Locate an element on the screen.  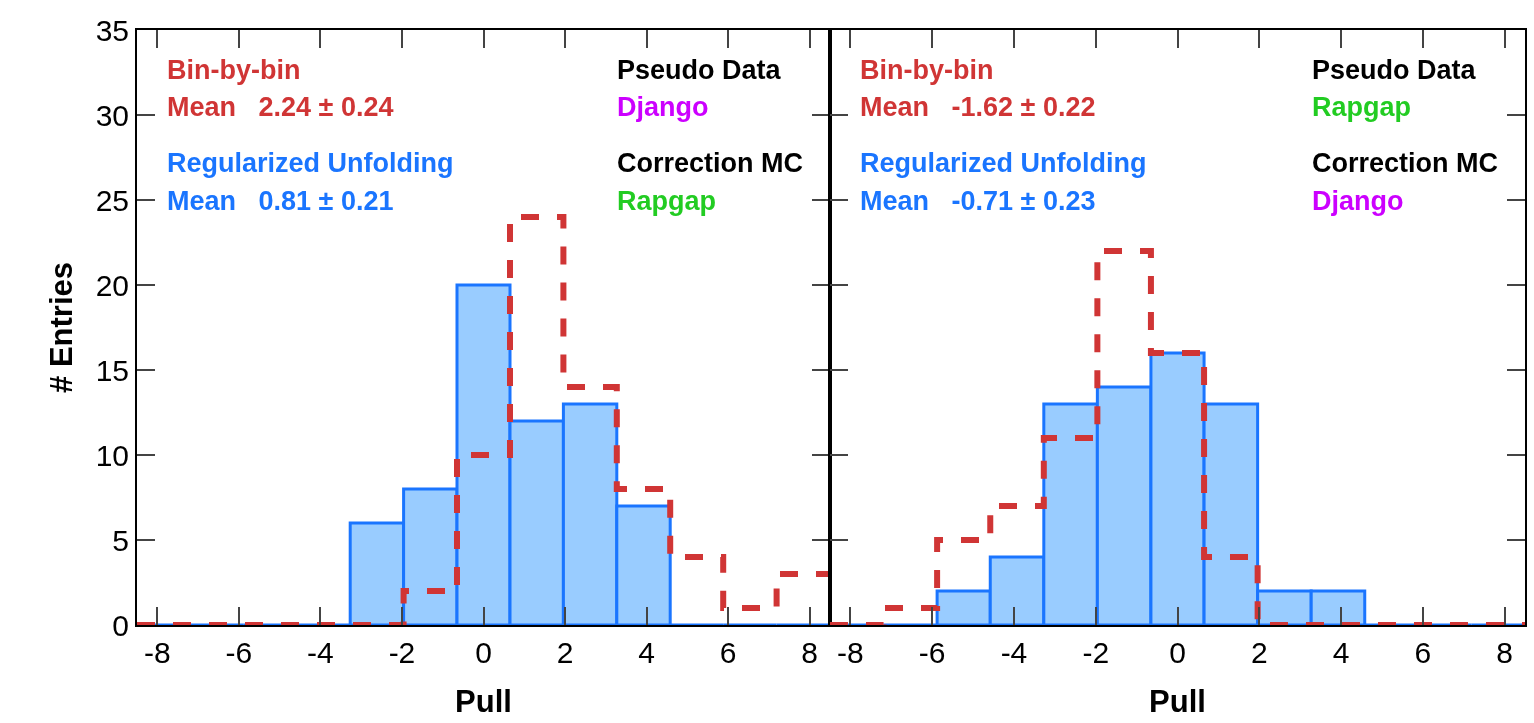
y-axis-title: # Entries is located at coordinates (61, 327).